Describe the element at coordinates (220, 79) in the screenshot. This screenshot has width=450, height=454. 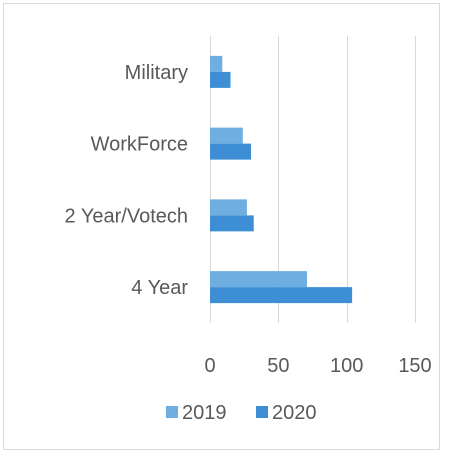
I see `bar-military-2020` at that location.